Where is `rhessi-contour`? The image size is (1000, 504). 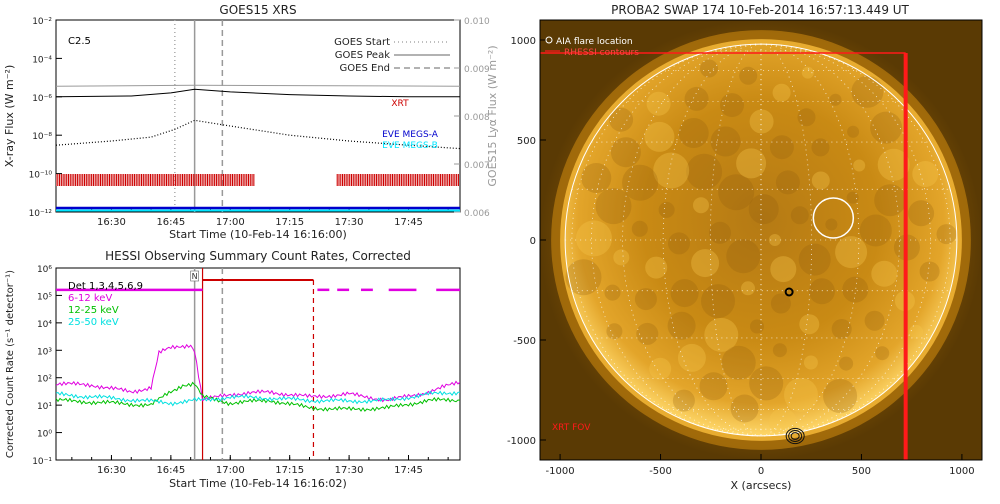 rhessi-contour is located at coordinates (795, 436).